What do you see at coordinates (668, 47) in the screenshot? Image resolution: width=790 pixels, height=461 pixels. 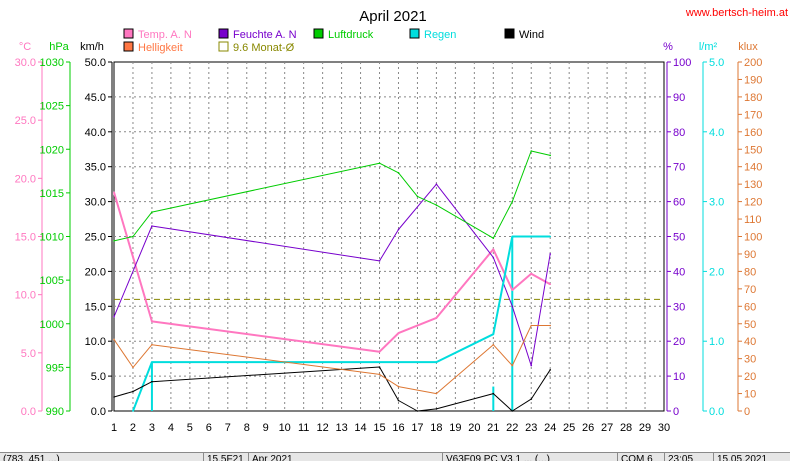 I see `axis-unit-humidity: %` at bounding box center [668, 47].